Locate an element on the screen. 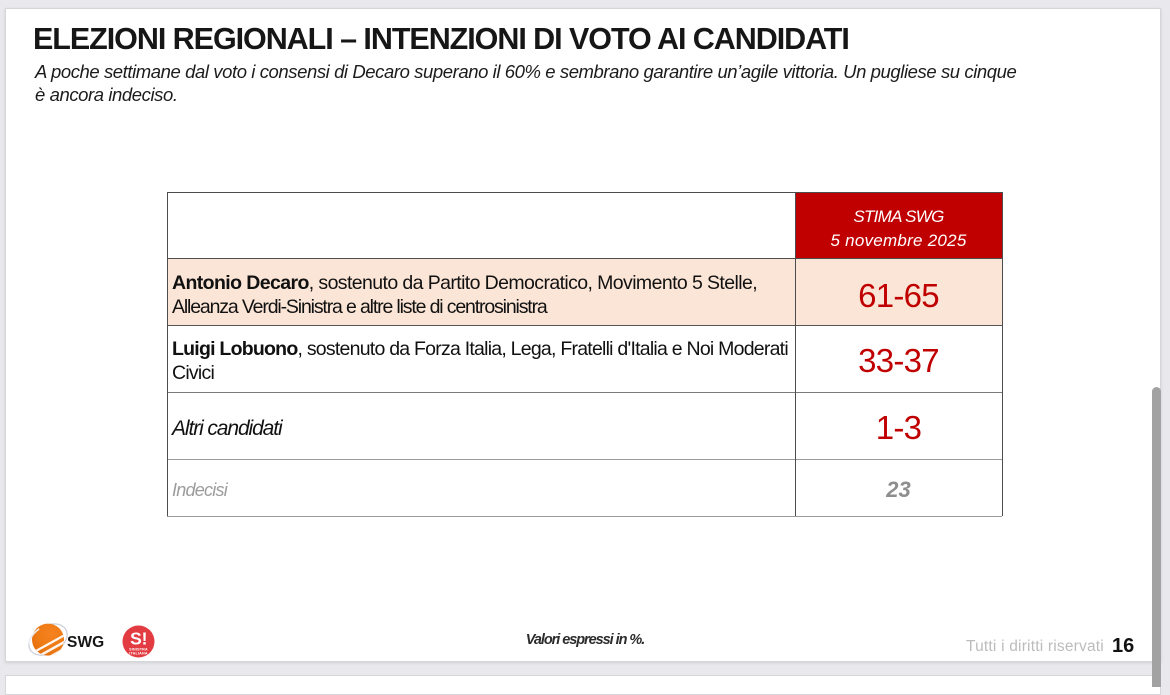 The image size is (1170, 695). svg-text: S is located at coordinates (136, 639).